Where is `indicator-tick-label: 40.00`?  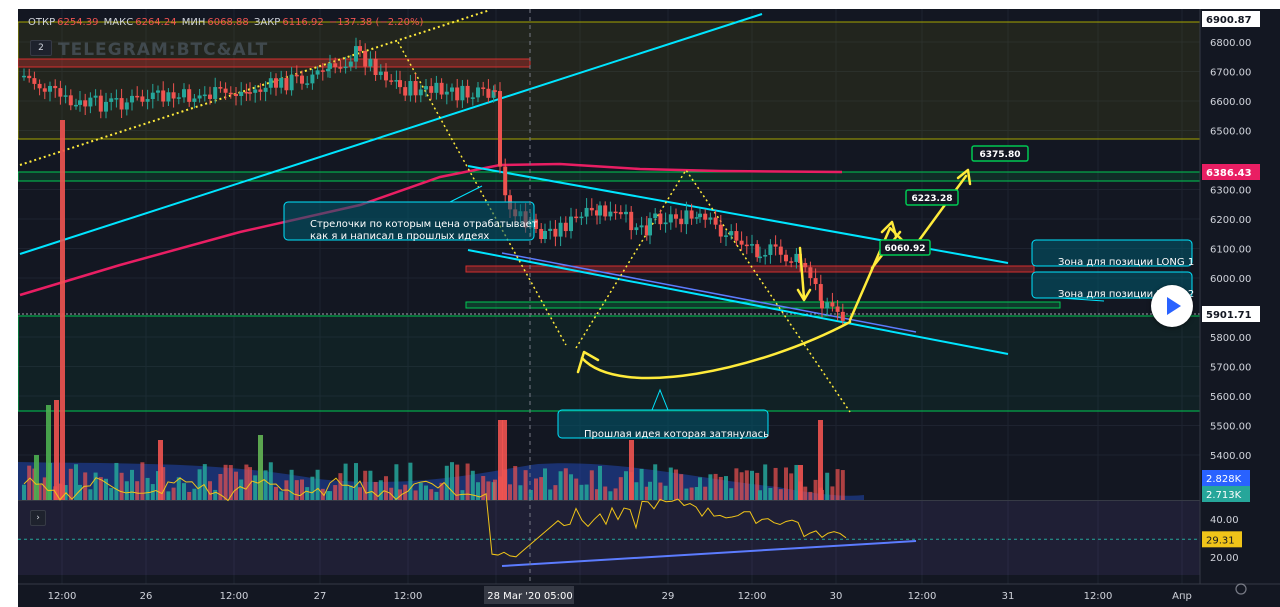 indicator-tick-label: 40.00 is located at coordinates (1224, 520).